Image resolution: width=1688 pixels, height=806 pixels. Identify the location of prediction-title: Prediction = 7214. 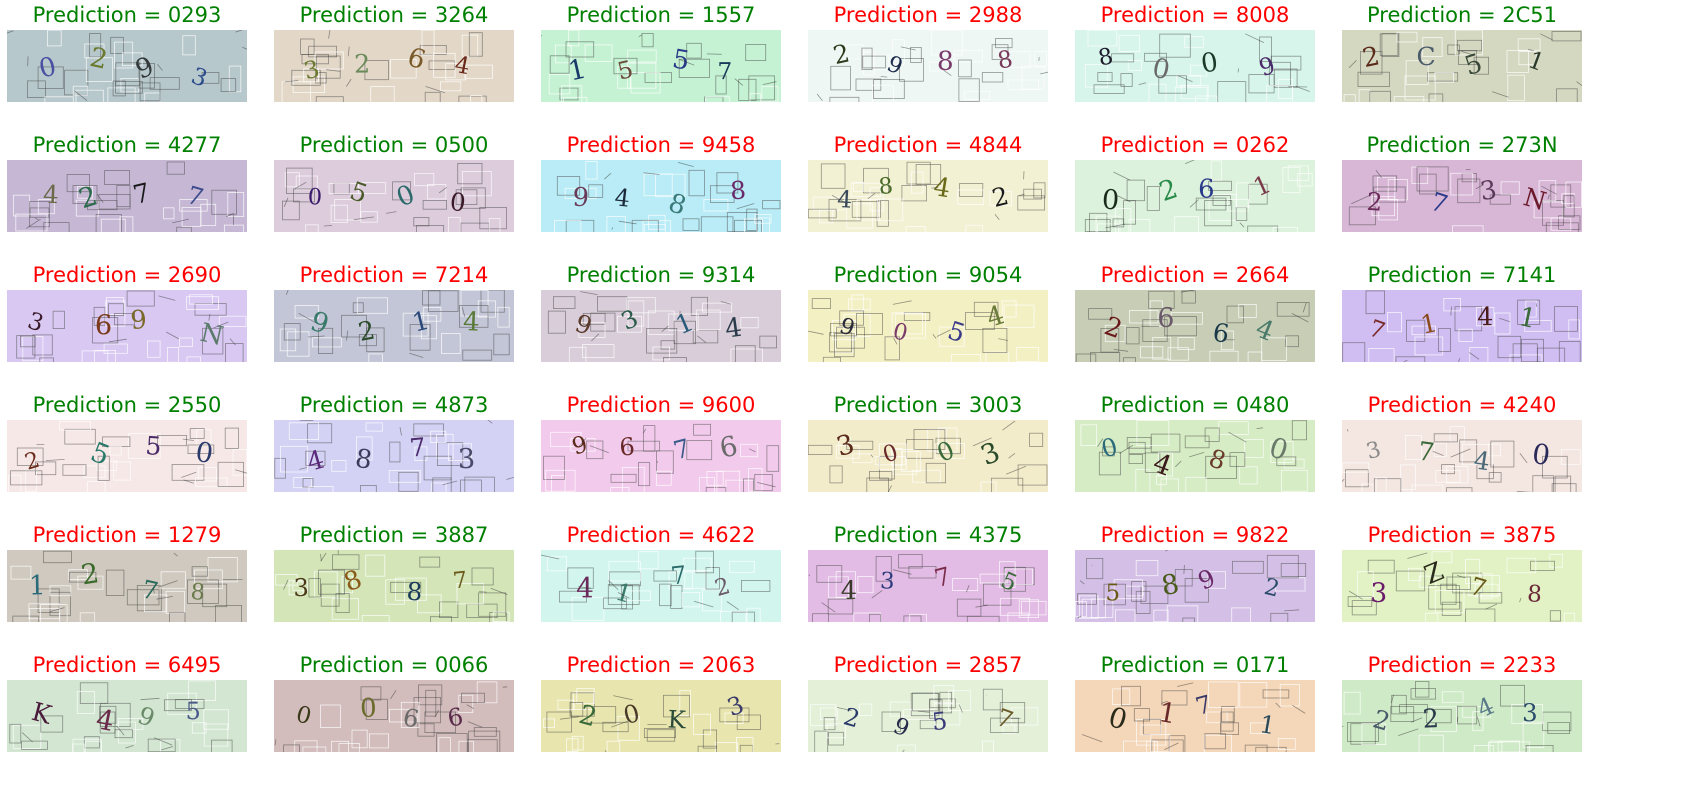
(394, 275).